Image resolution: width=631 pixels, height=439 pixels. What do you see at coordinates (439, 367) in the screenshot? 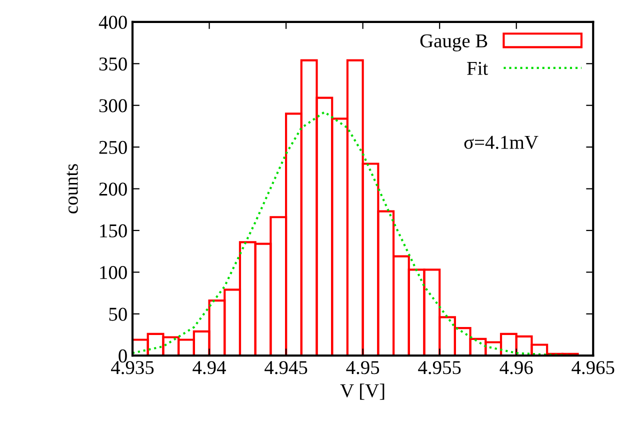
I see `x-tick-label: 4.955` at bounding box center [439, 367].